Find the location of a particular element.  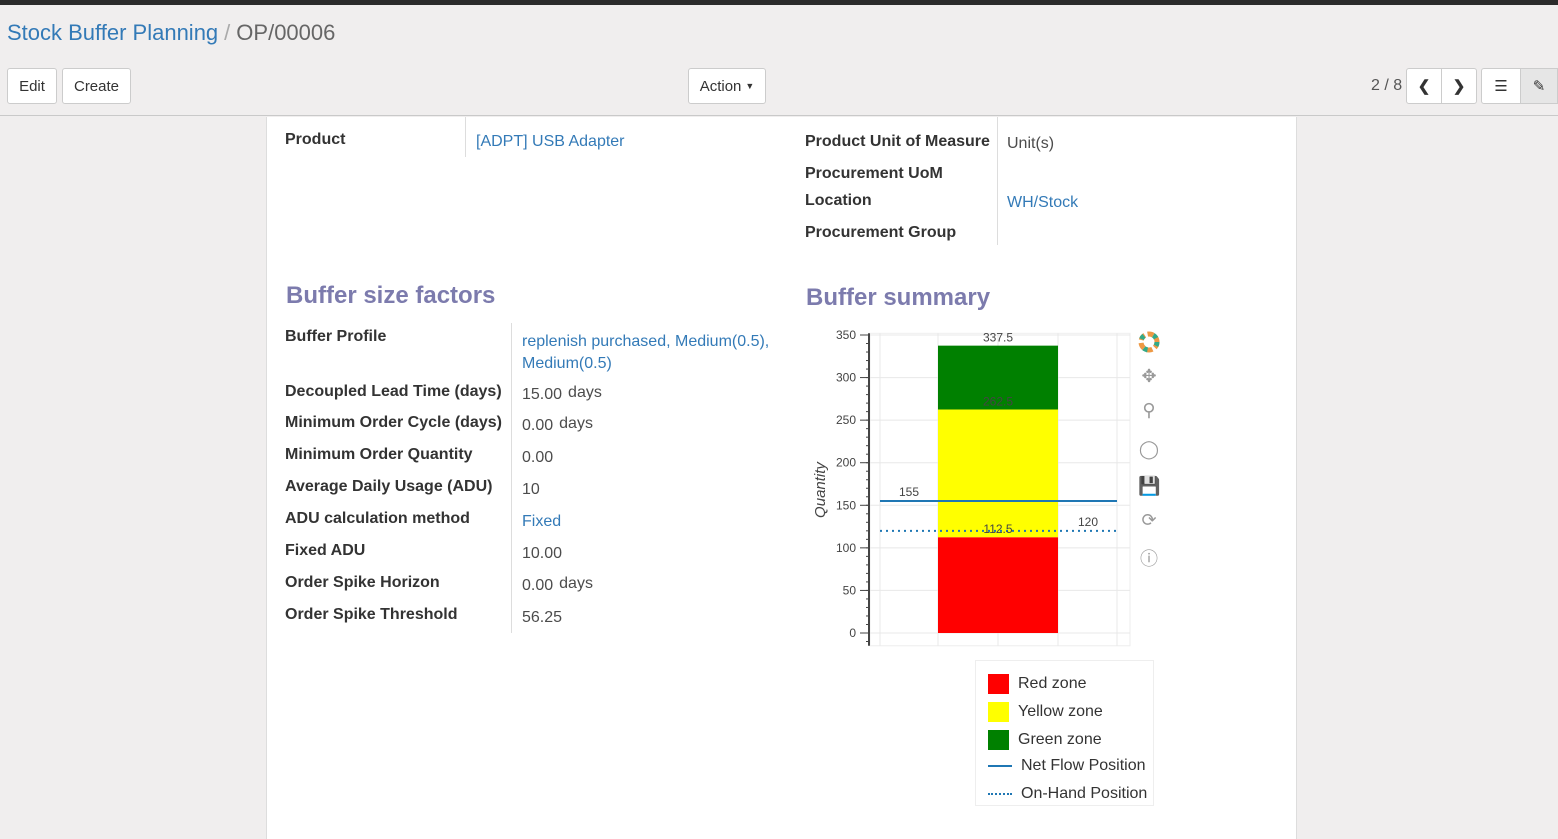

factor-label: Order Spike Threshold is located at coordinates (371, 614).